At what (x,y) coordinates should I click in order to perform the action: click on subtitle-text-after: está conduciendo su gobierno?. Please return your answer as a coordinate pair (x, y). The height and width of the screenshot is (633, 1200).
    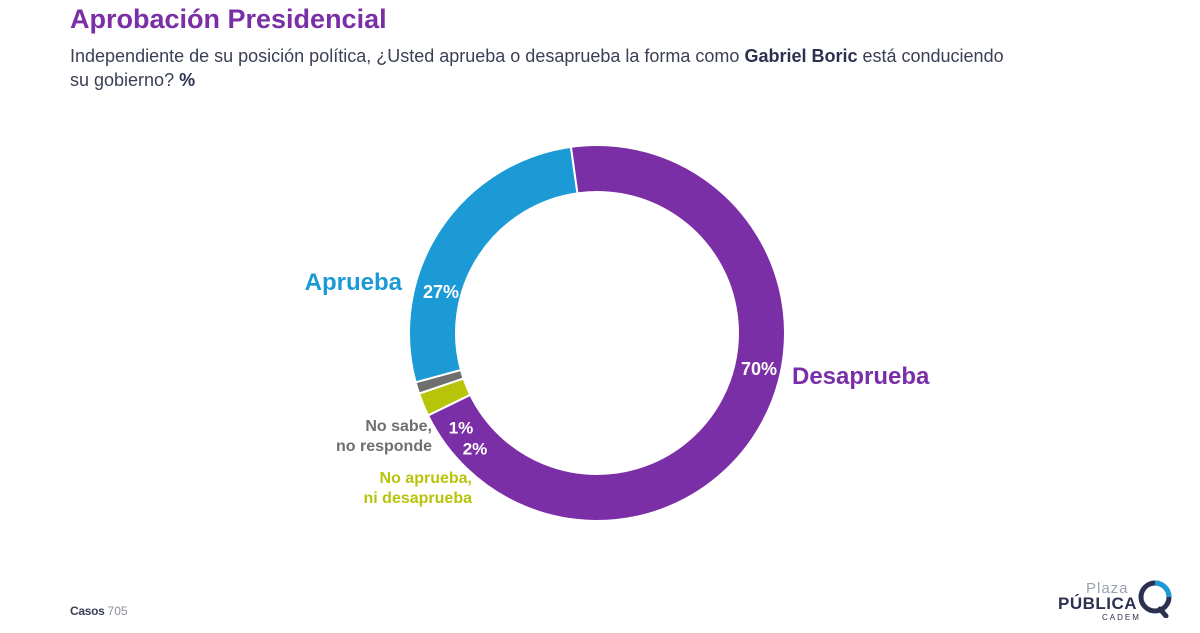
    Looking at the image, I should click on (537, 68).